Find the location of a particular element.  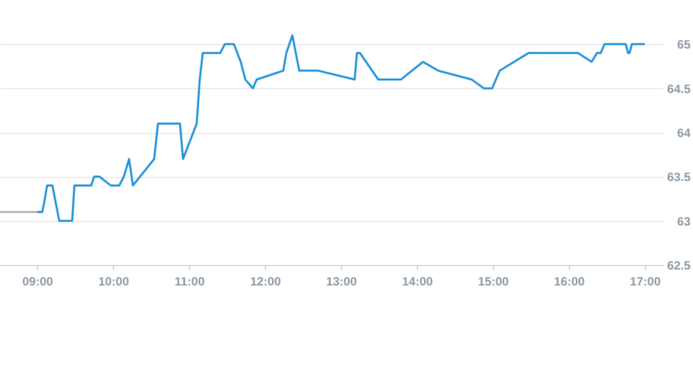

x-tick-label: 17:00 is located at coordinates (645, 281).